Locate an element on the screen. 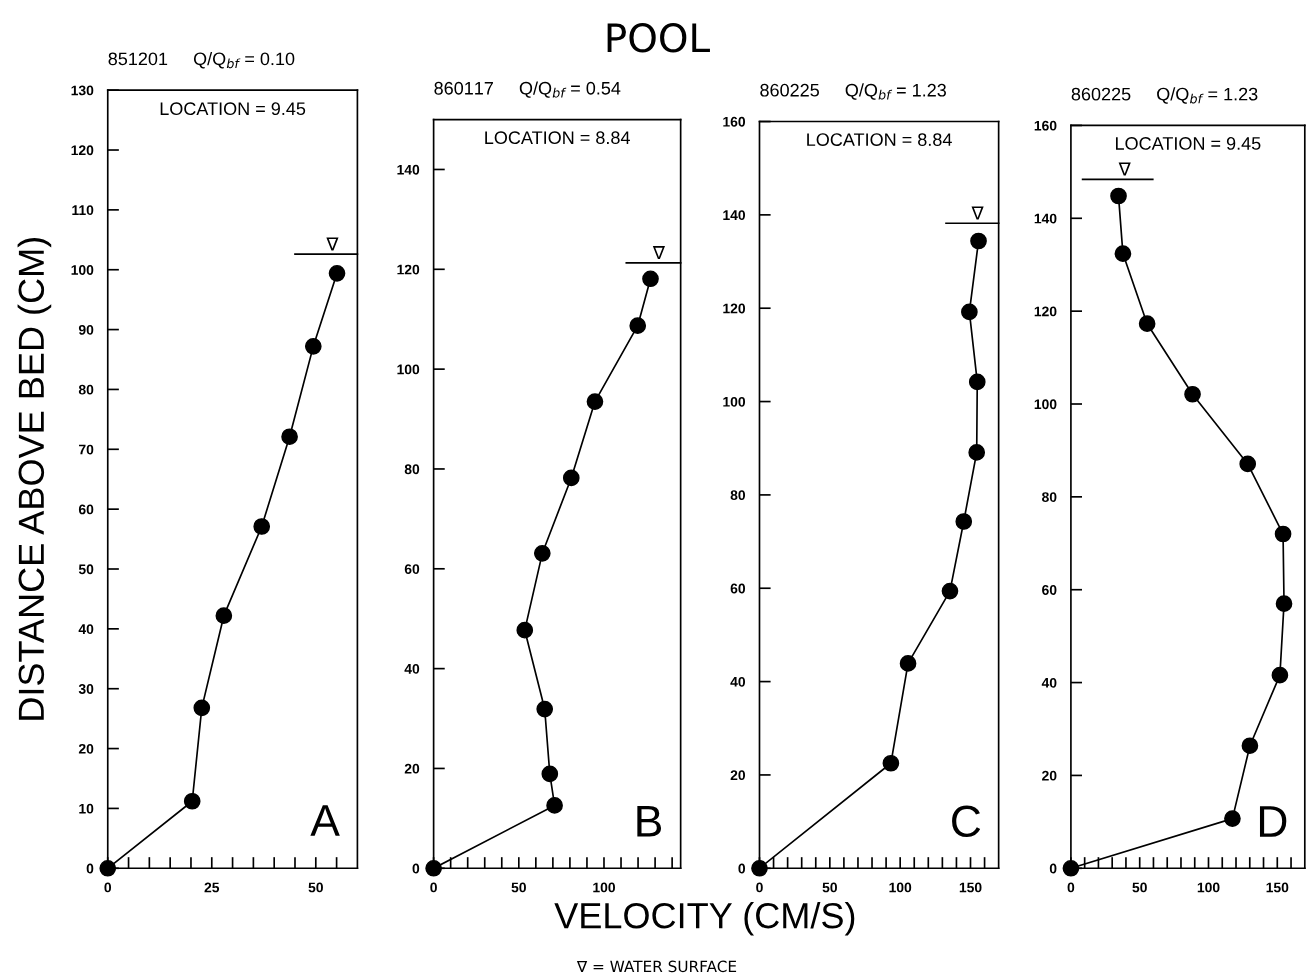 The width and height of the screenshot is (1314, 980). annotation: A is located at coordinates (325, 820).